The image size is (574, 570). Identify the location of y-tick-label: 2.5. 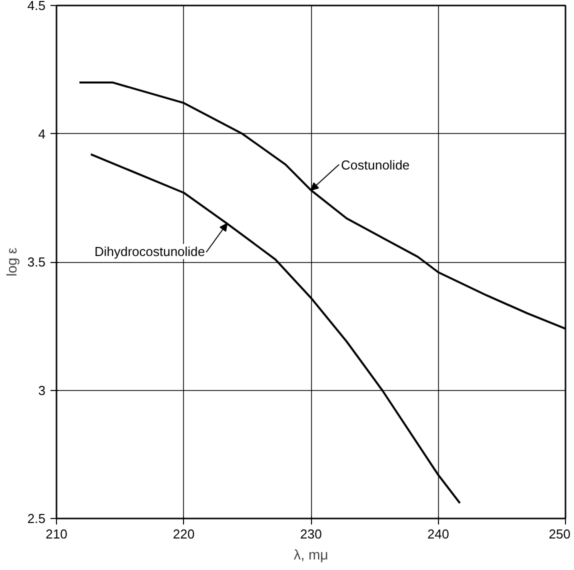
(36, 518).